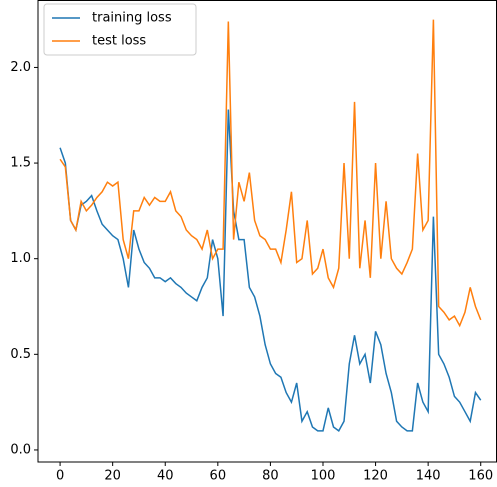  Describe the element at coordinates (20, 258) in the screenshot. I see `y-tick-label: 1.0` at that location.